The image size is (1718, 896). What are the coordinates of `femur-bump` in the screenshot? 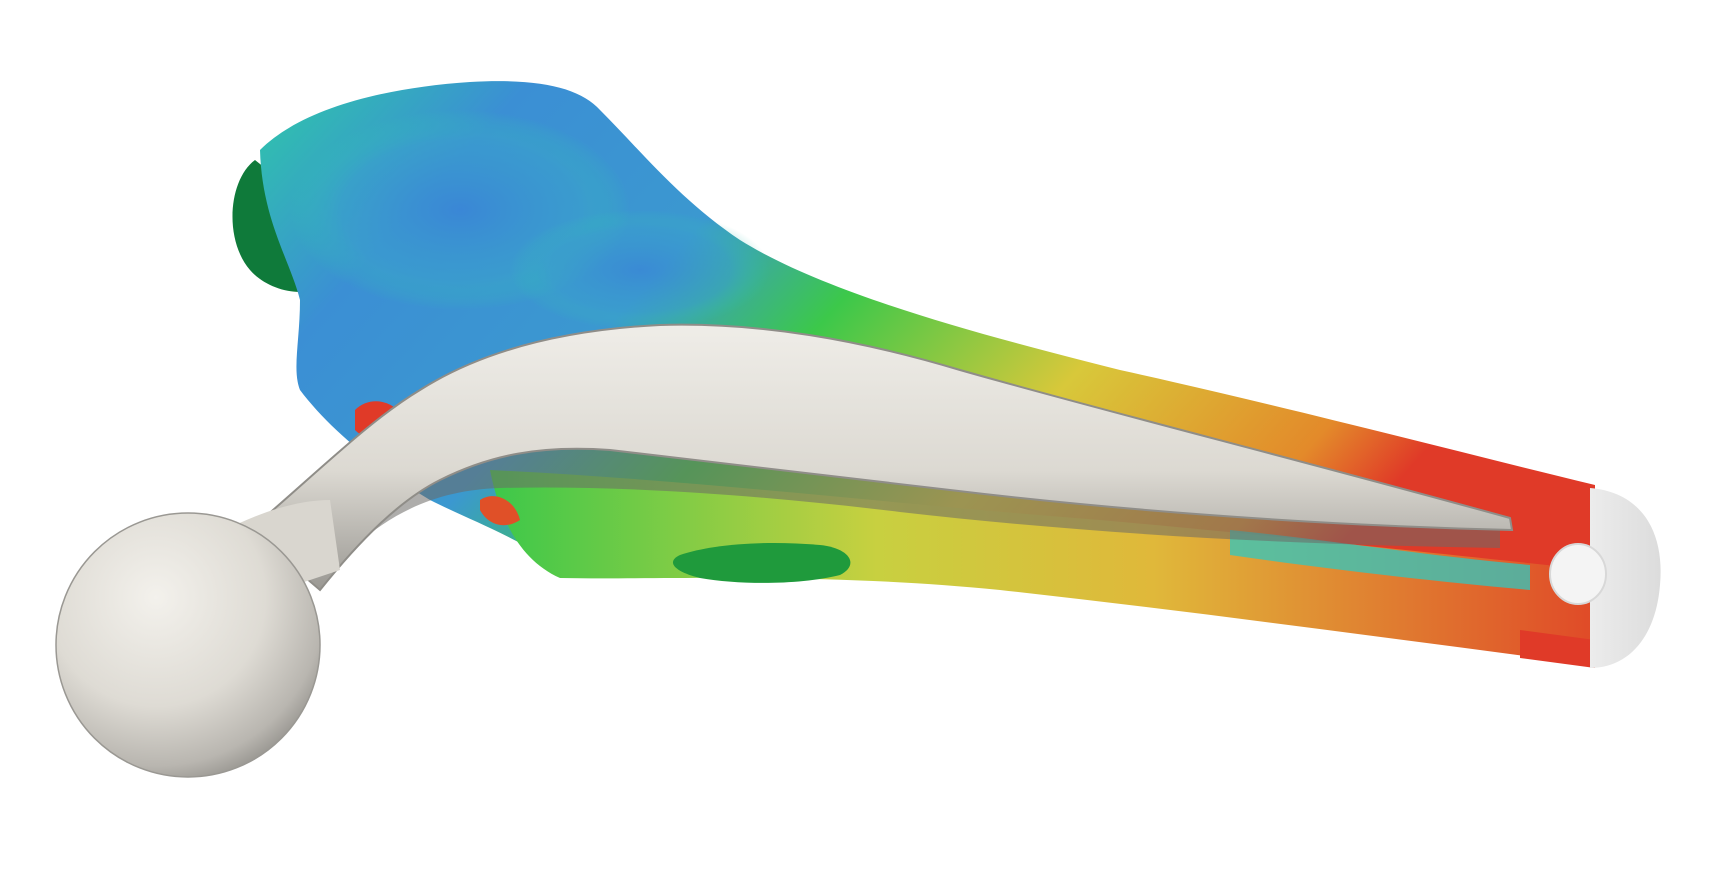 It's located at (761, 563).